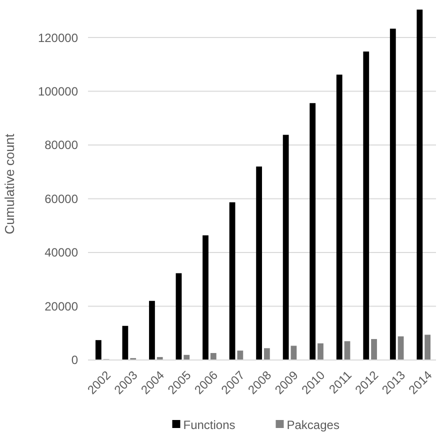 The width and height of the screenshot is (442, 443). Describe the element at coordinates (9, 183) in the screenshot. I see `y-axis-title: Cumulative count` at that location.